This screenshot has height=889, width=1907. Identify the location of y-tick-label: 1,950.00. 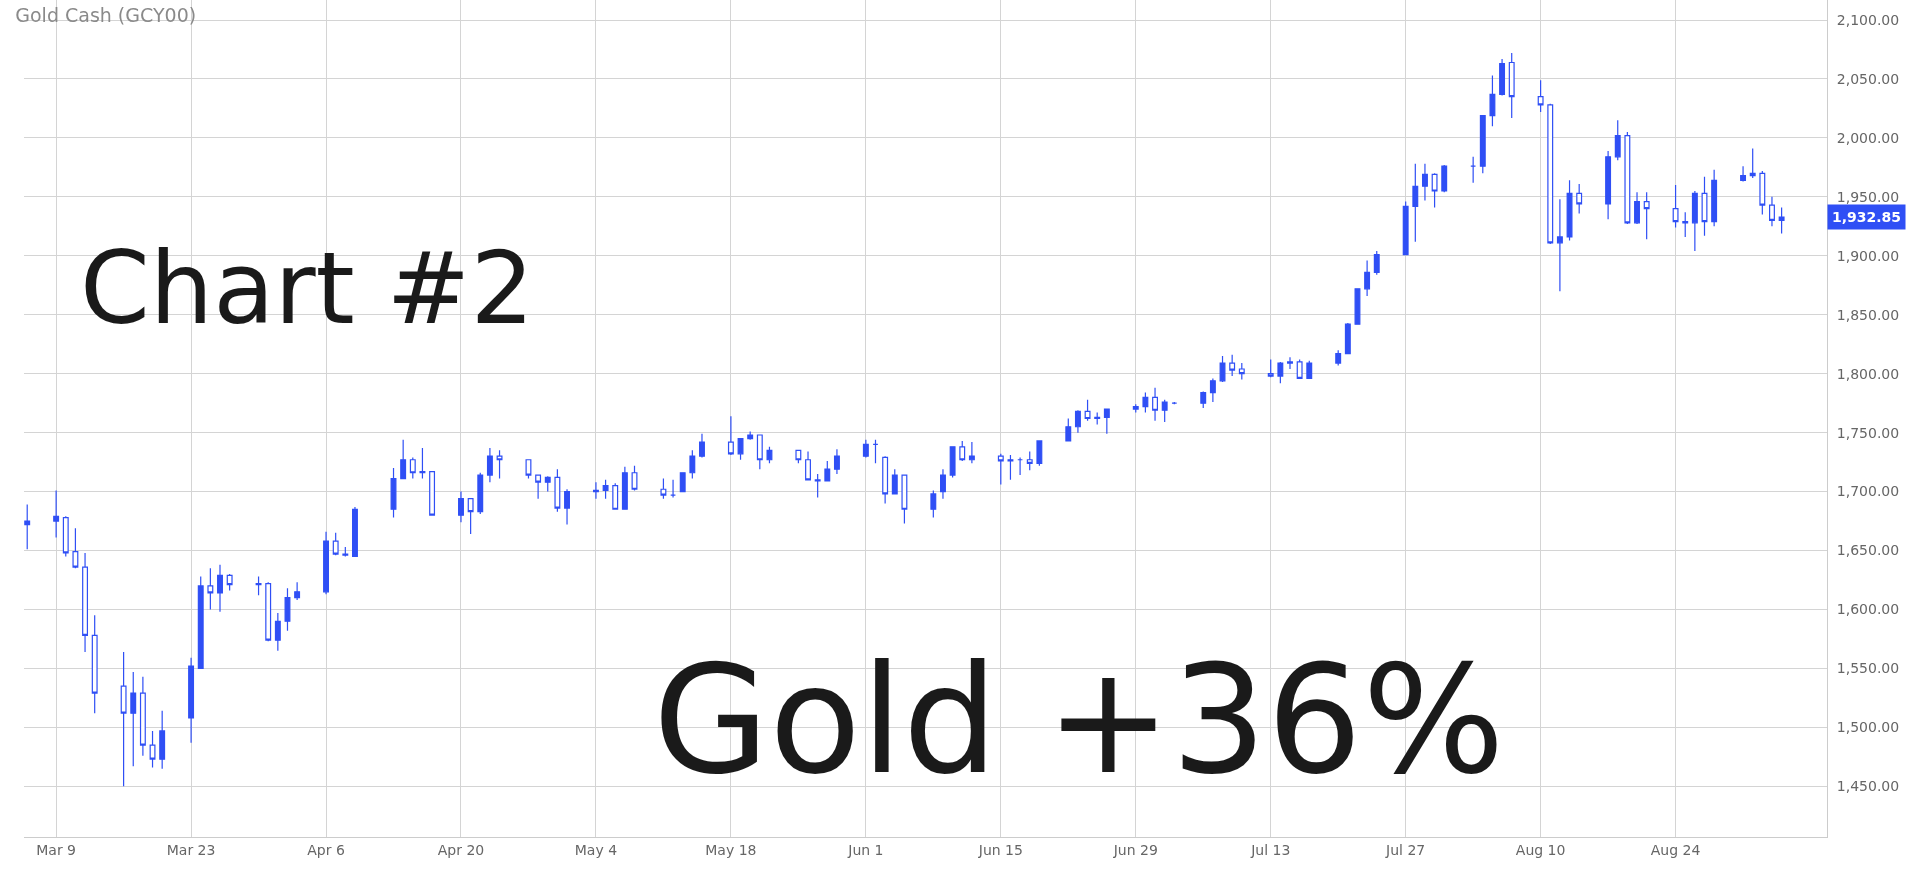
(1868, 196).